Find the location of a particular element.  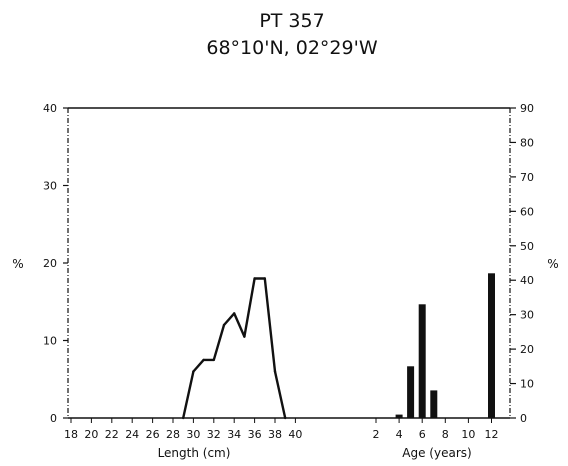

right-y-tick-label: 80 is located at coordinates (527, 142).